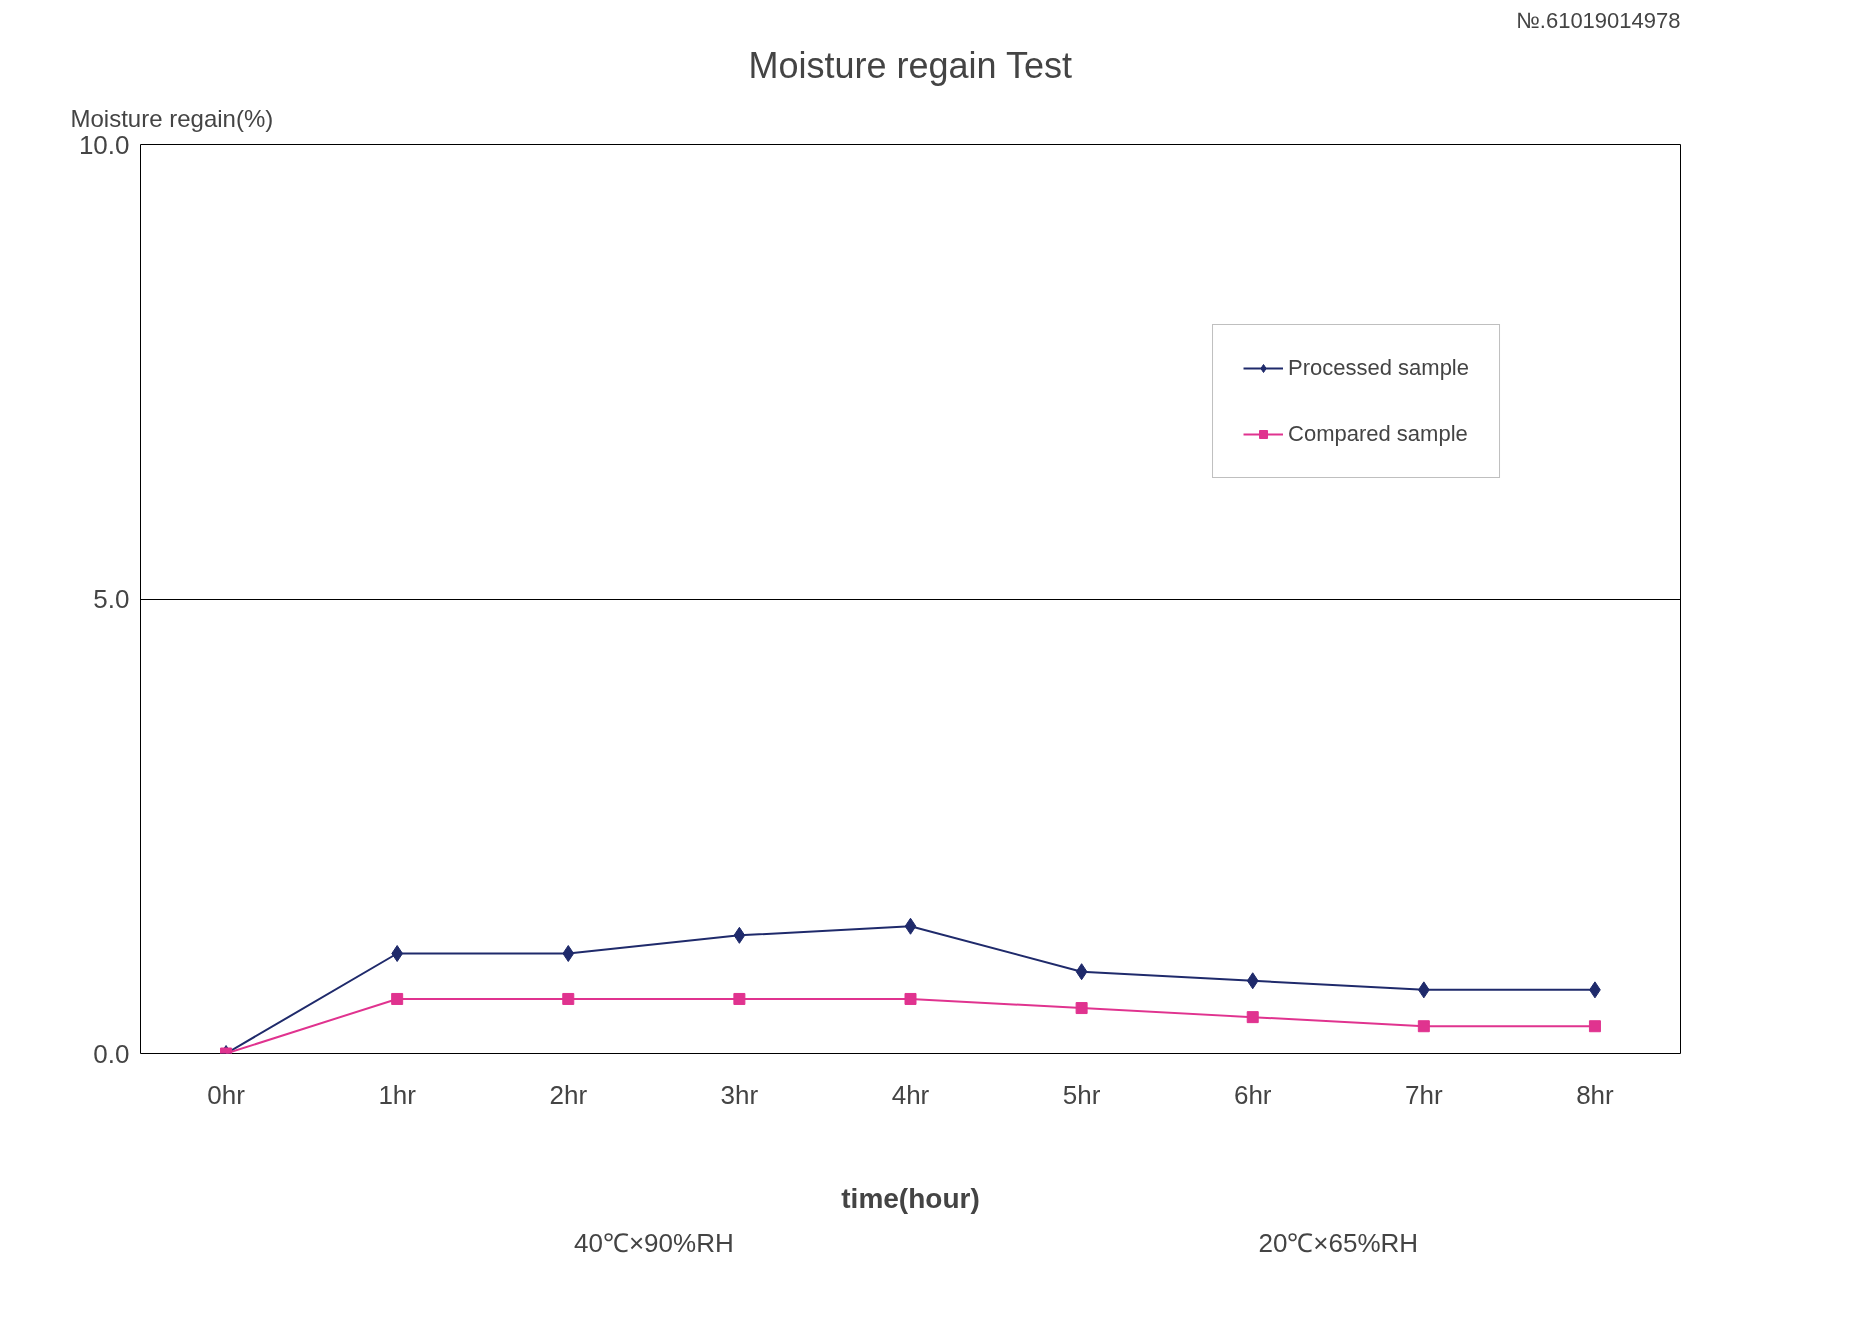 This screenshot has width=1872, height=1323. What do you see at coordinates (226, 1094) in the screenshot?
I see `x-tick-label: 0hr` at bounding box center [226, 1094].